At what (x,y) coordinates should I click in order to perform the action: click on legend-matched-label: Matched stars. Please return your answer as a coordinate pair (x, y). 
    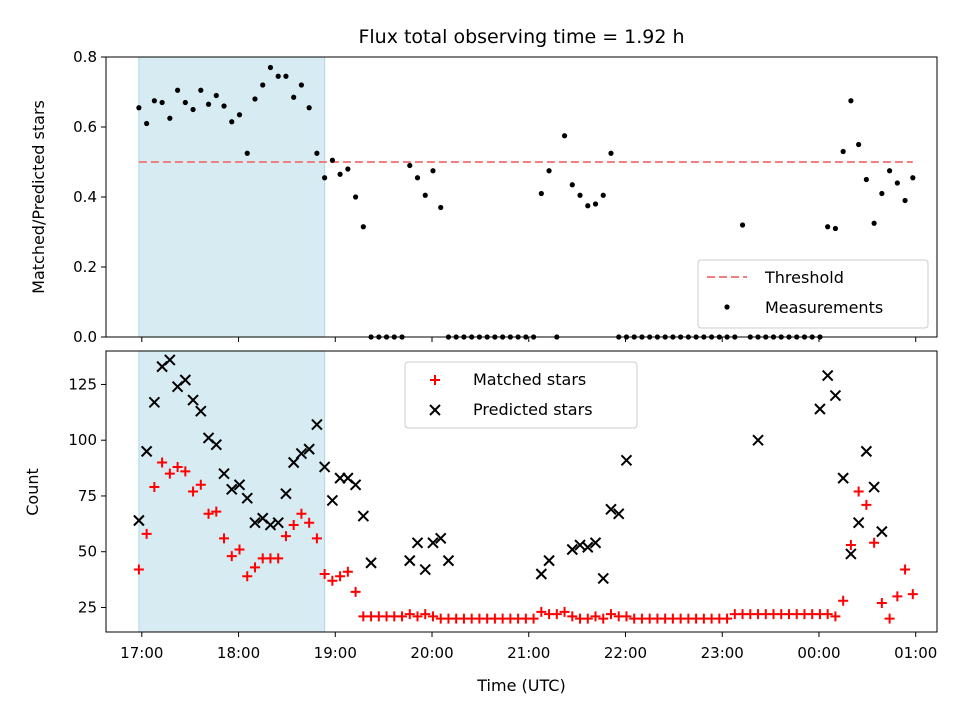
    Looking at the image, I should click on (529, 379).